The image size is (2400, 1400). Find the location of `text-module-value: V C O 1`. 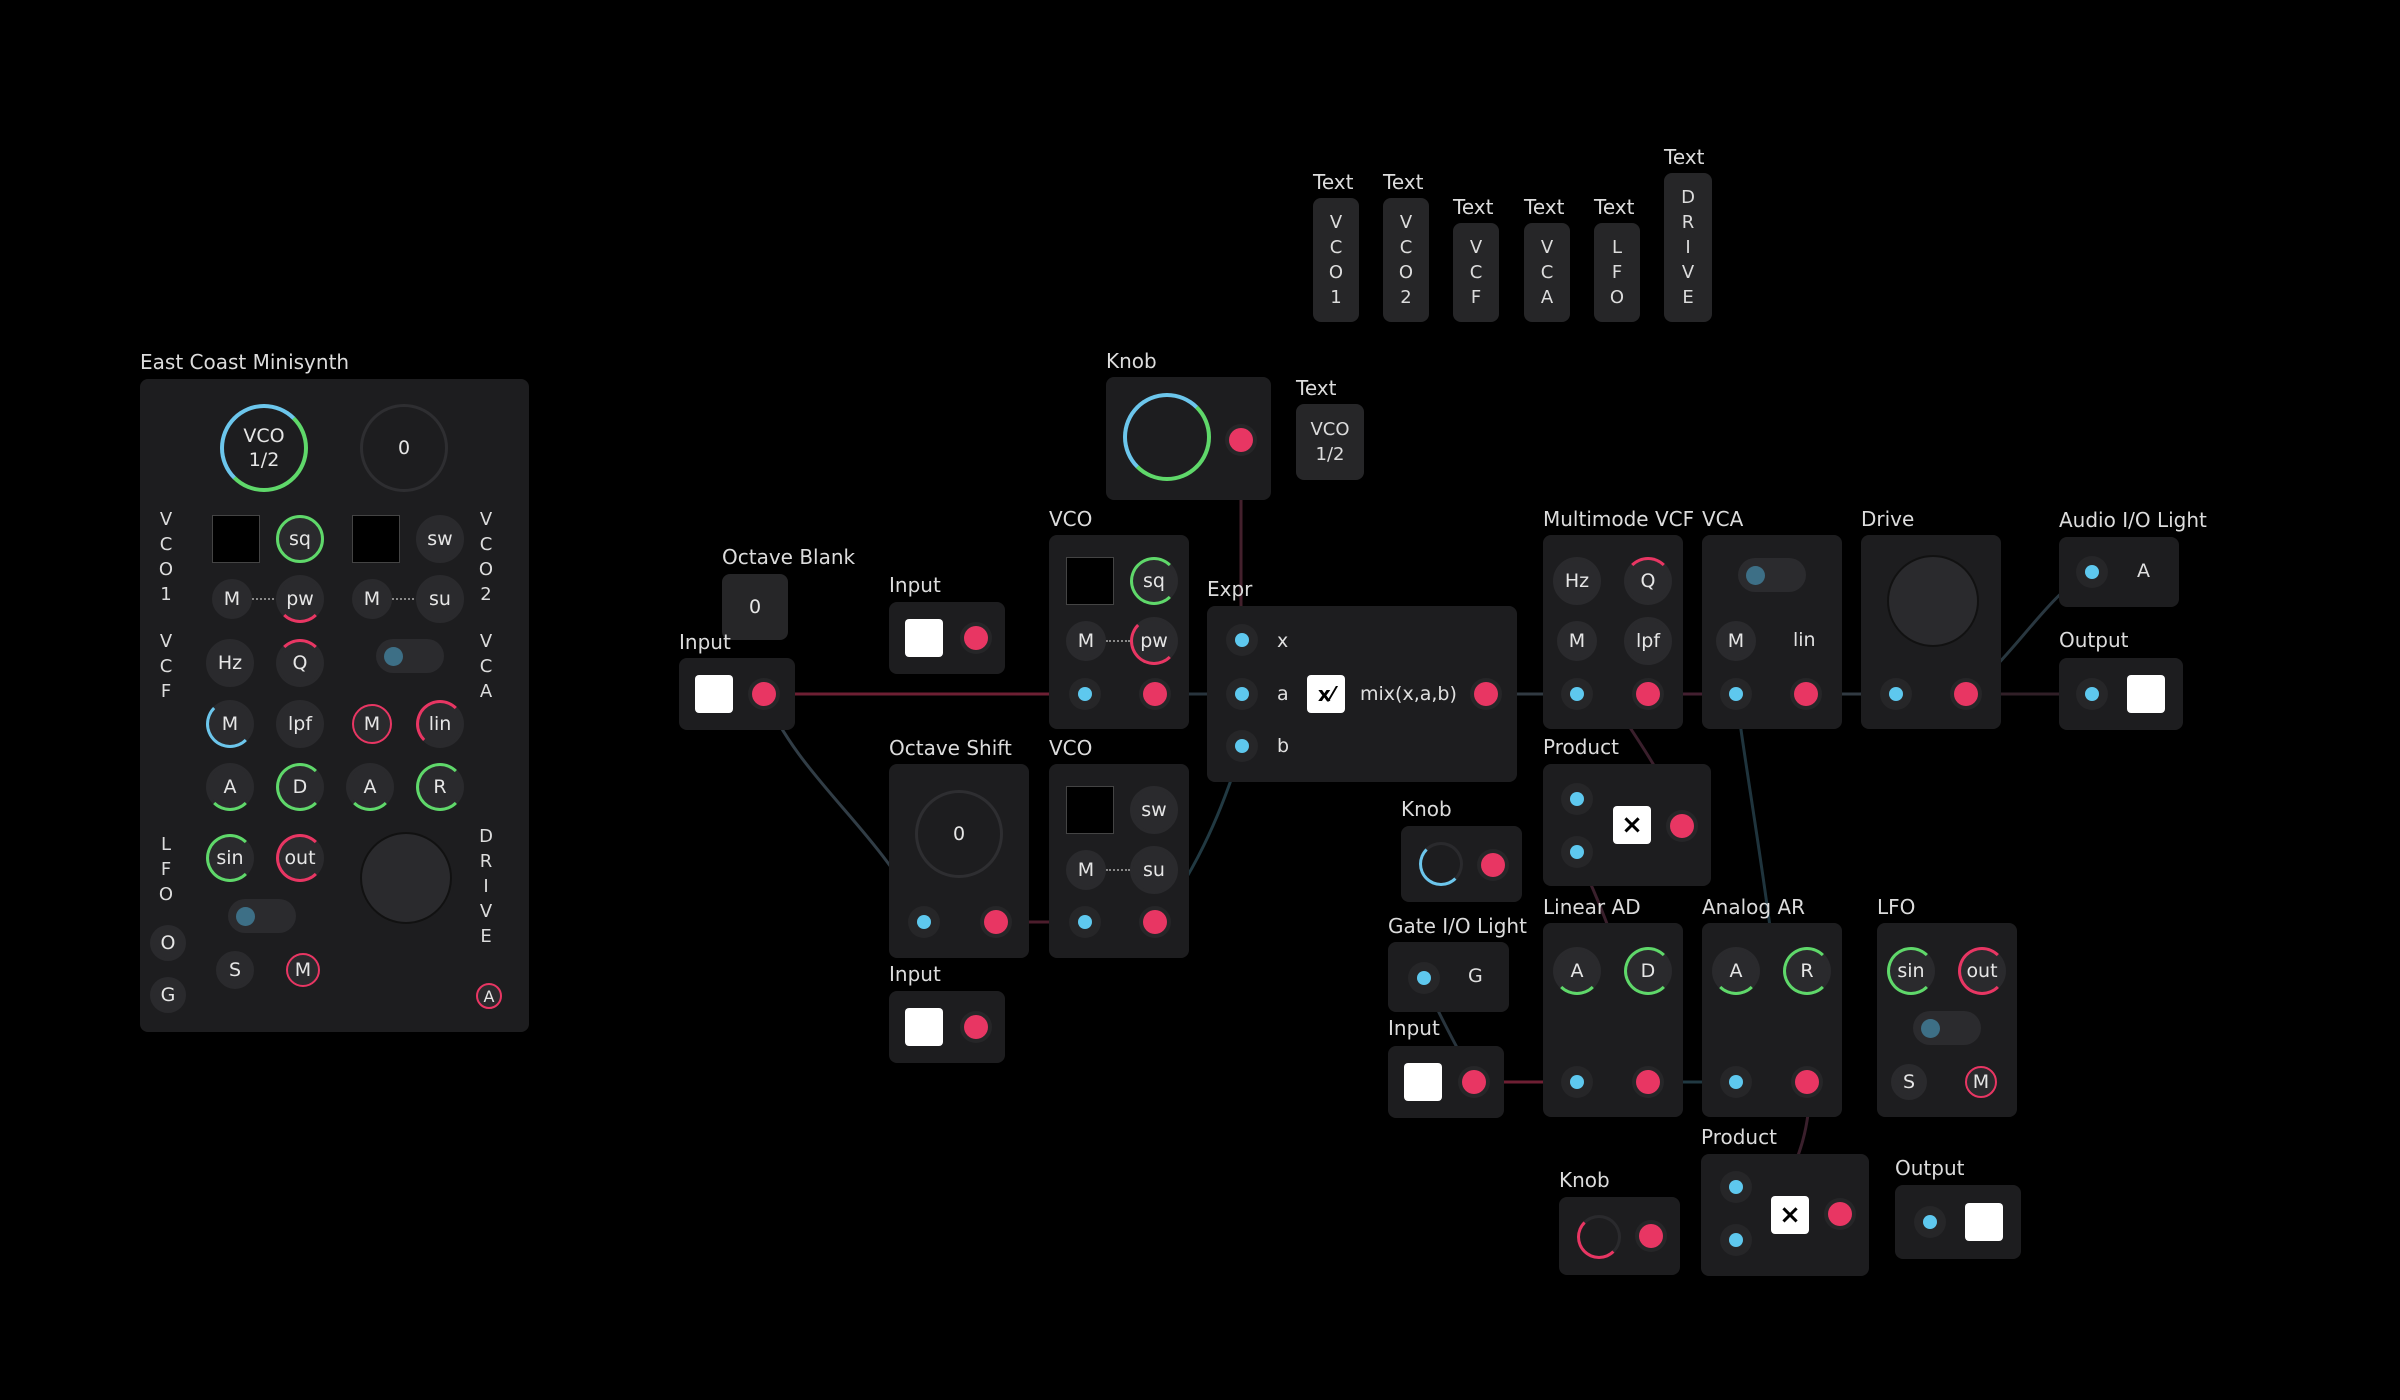

text-module-value: V C O 1 is located at coordinates (1336, 260).